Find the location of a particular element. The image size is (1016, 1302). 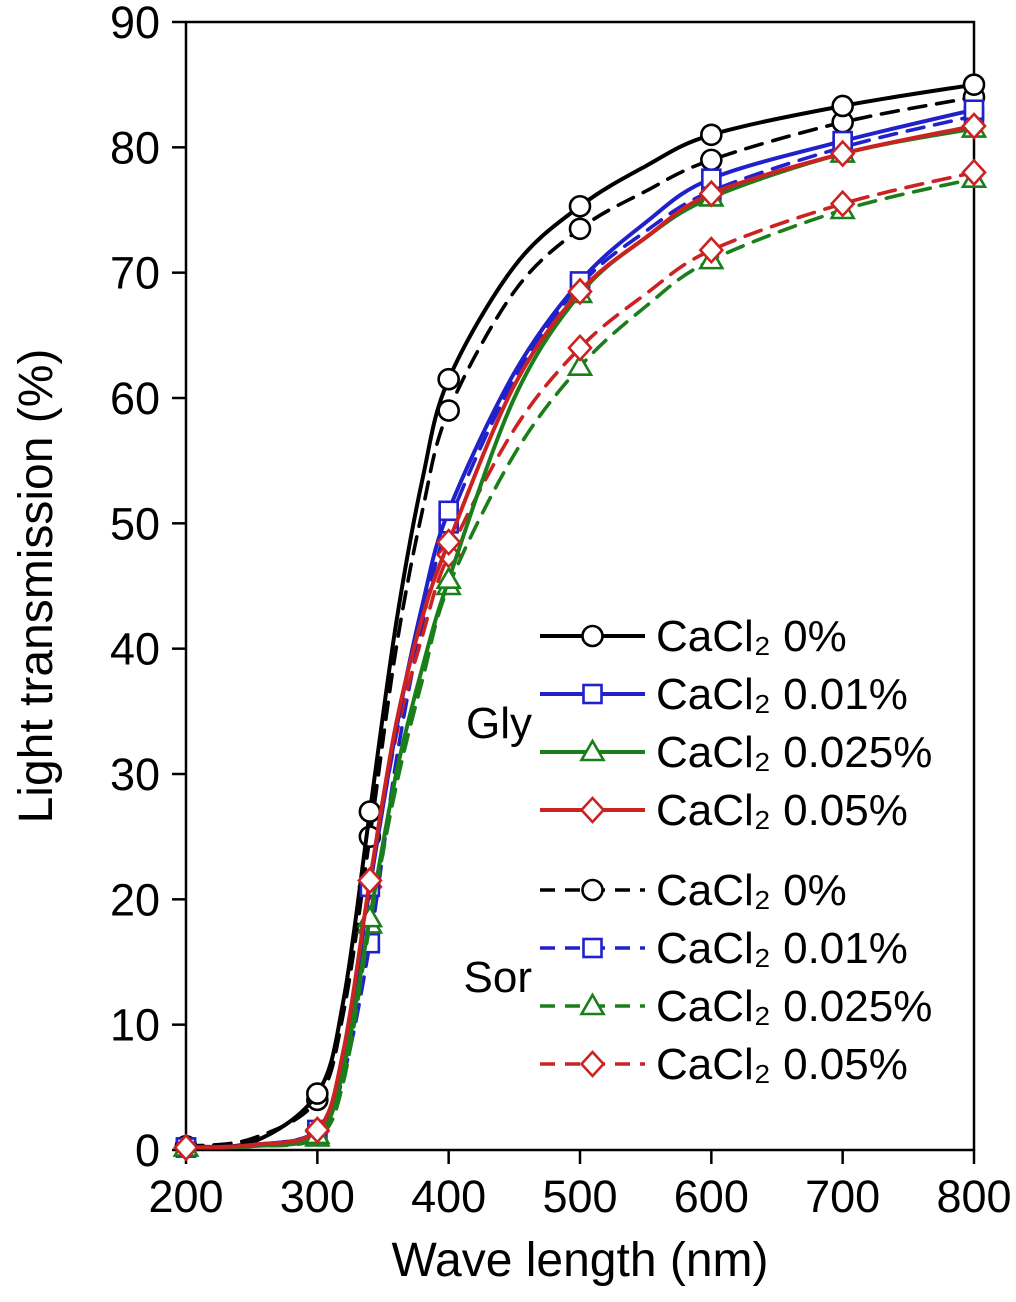

y-tick-label: 10 is located at coordinates (135, 1025).